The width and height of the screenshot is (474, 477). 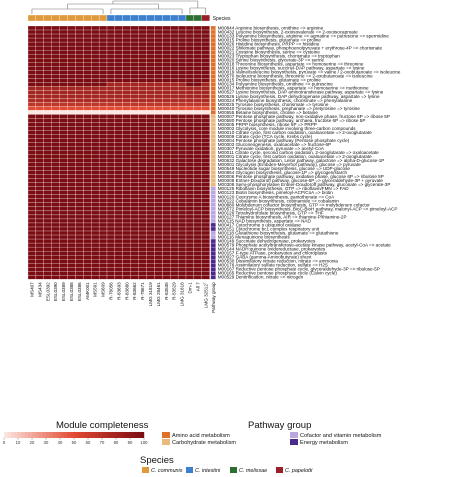 What do you see at coordinates (265, 257) in the screenshot?
I see `module-label: M00027 GABA (gamma-Aminobutyrate) shunt` at bounding box center [265, 257].